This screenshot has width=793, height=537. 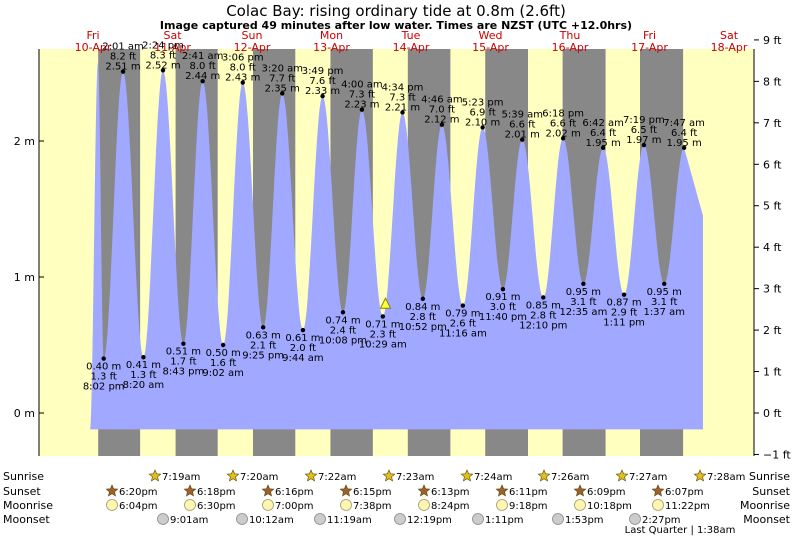 What do you see at coordinates (322, 91) in the screenshot?
I see `high-m-label: 2.33 m` at bounding box center [322, 91].